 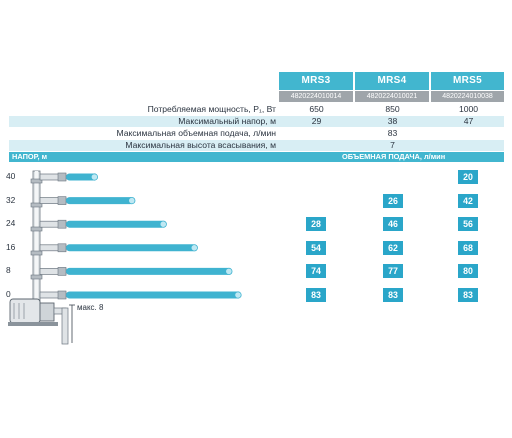 What do you see at coordinates (393, 247) in the screenshot?
I see `flow-badge-mrs4-head-16: 62` at bounding box center [393, 247].